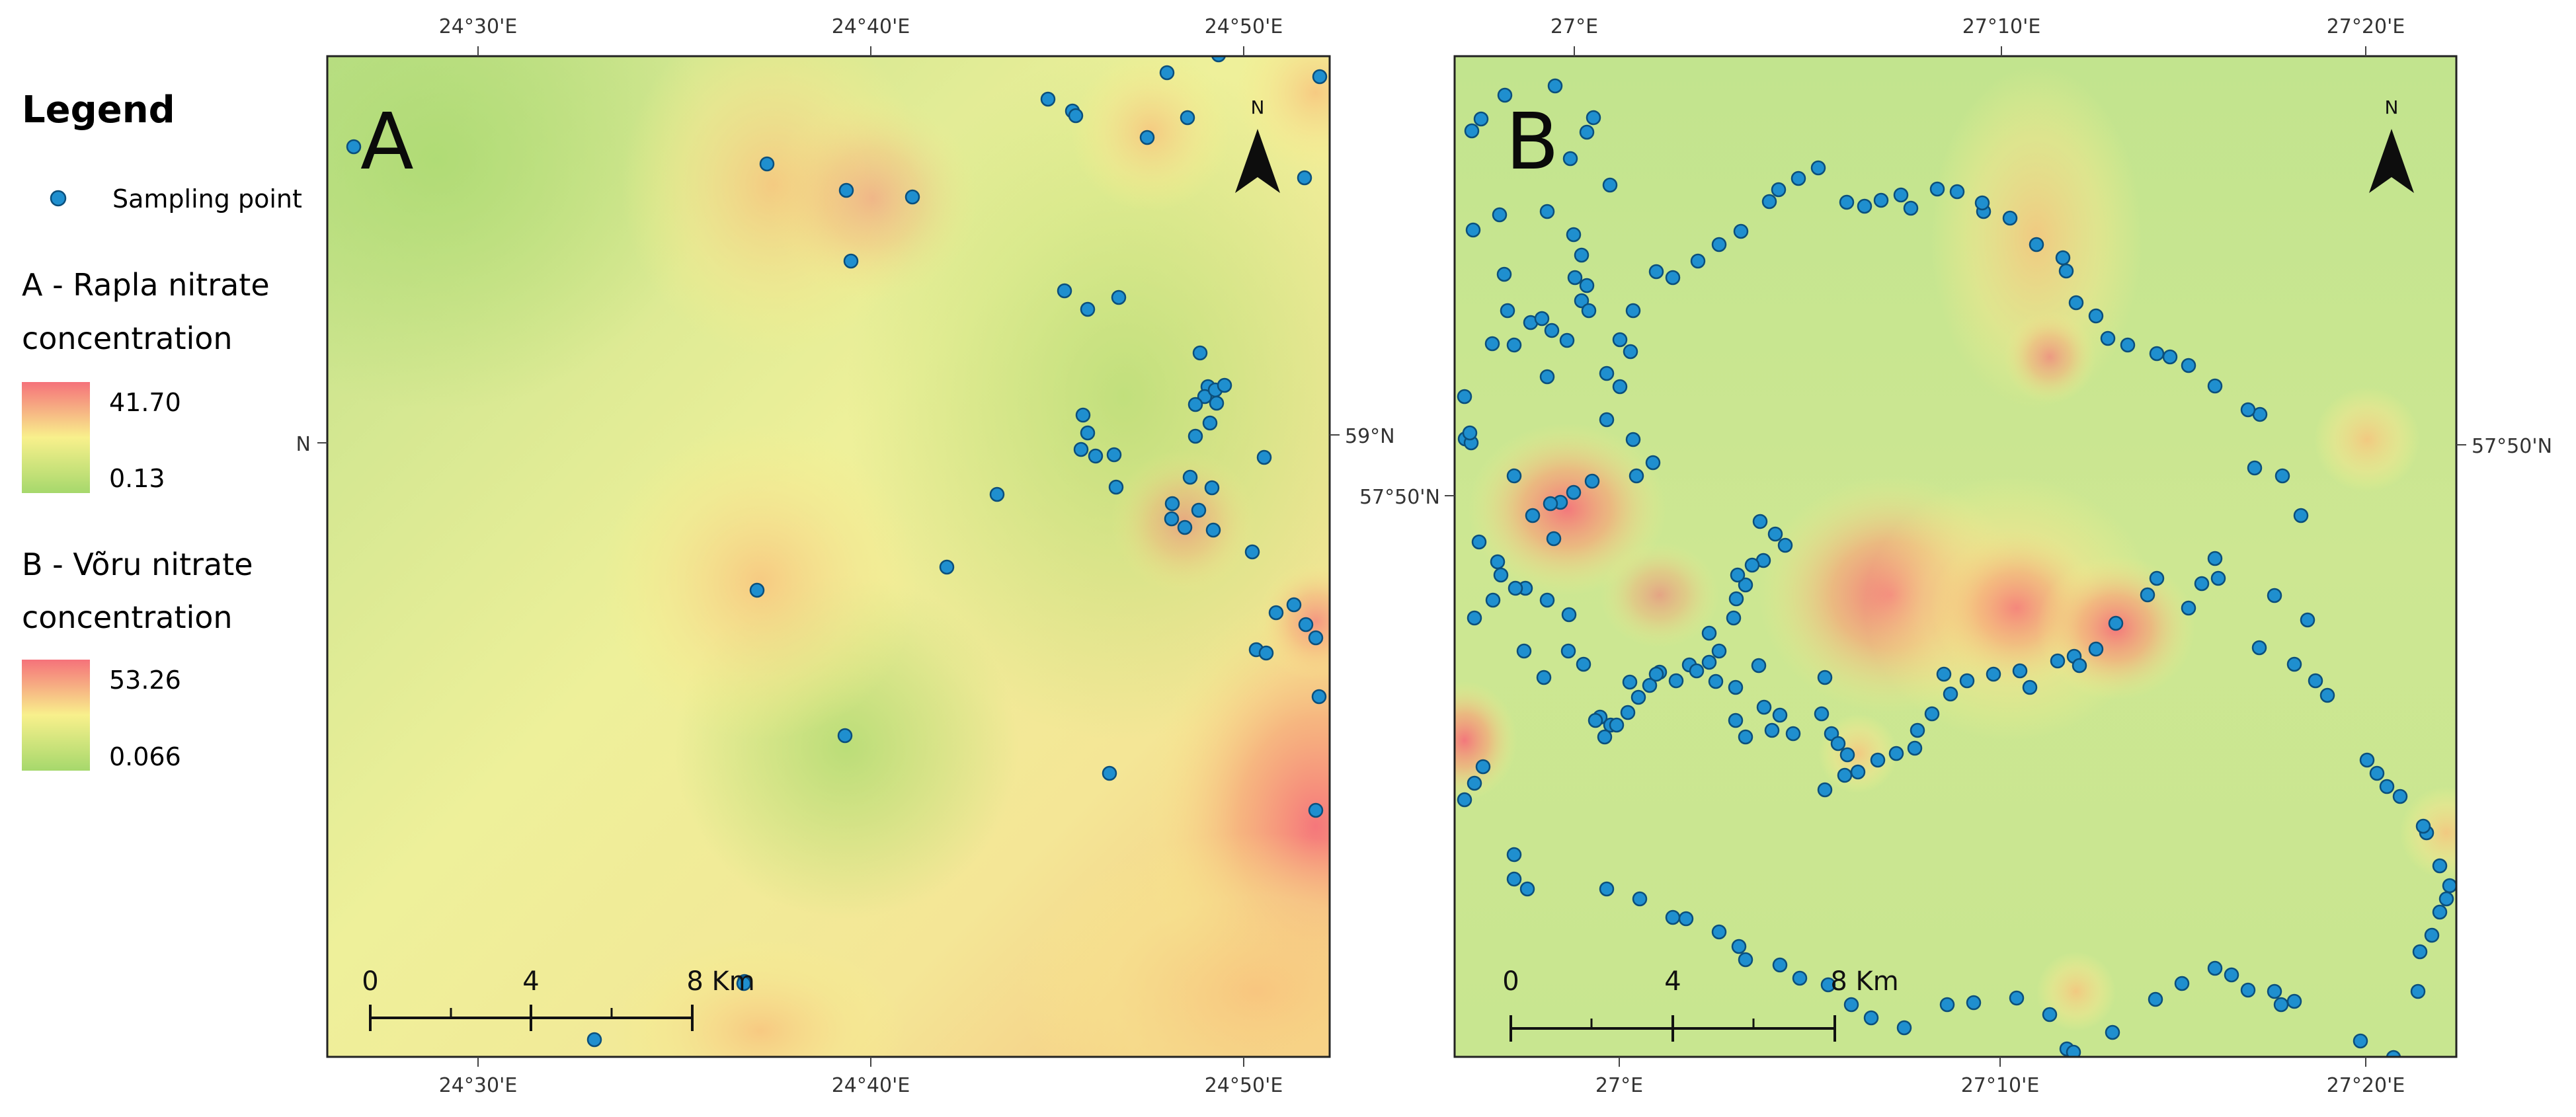 This screenshot has width=2576, height=1117. Describe the element at coordinates (56, 438) in the screenshot. I see `legend-a-color-ramp` at that location.